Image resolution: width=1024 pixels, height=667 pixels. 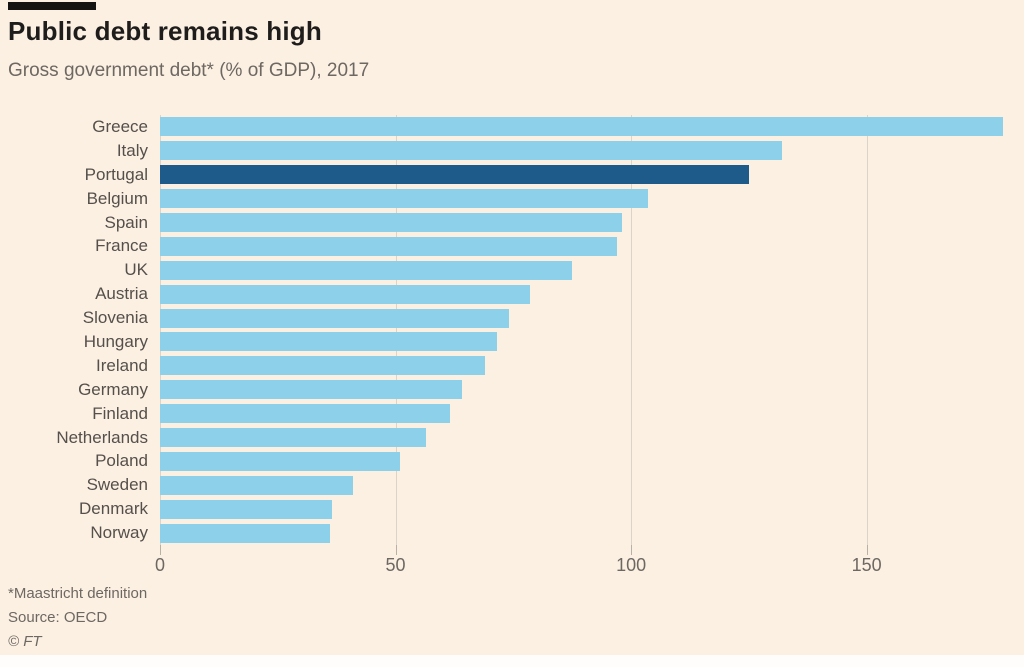 I want to click on chart-footer: *Maastricht definition Source: OECD © FT, so click(x=77, y=618).